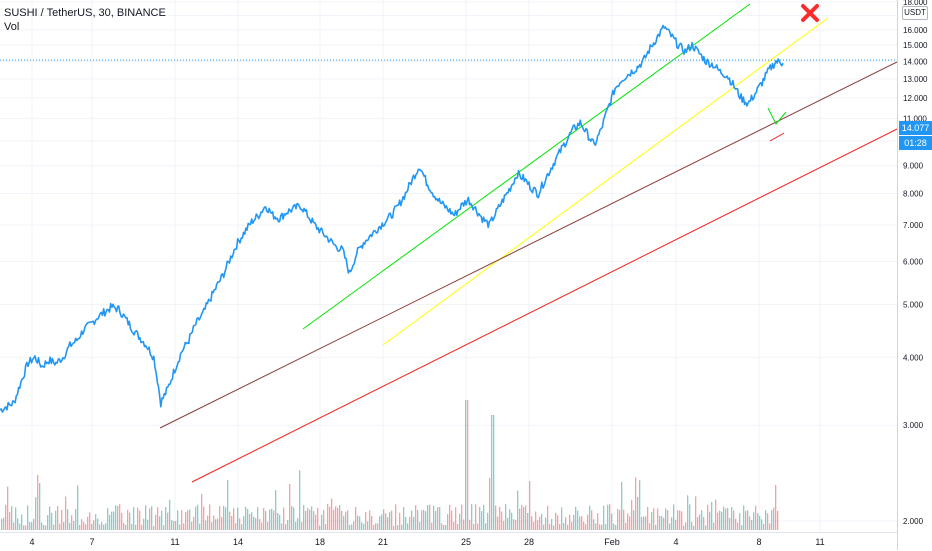 The height and width of the screenshot is (551, 932). I want to click on price-axis, so click(914, 275).